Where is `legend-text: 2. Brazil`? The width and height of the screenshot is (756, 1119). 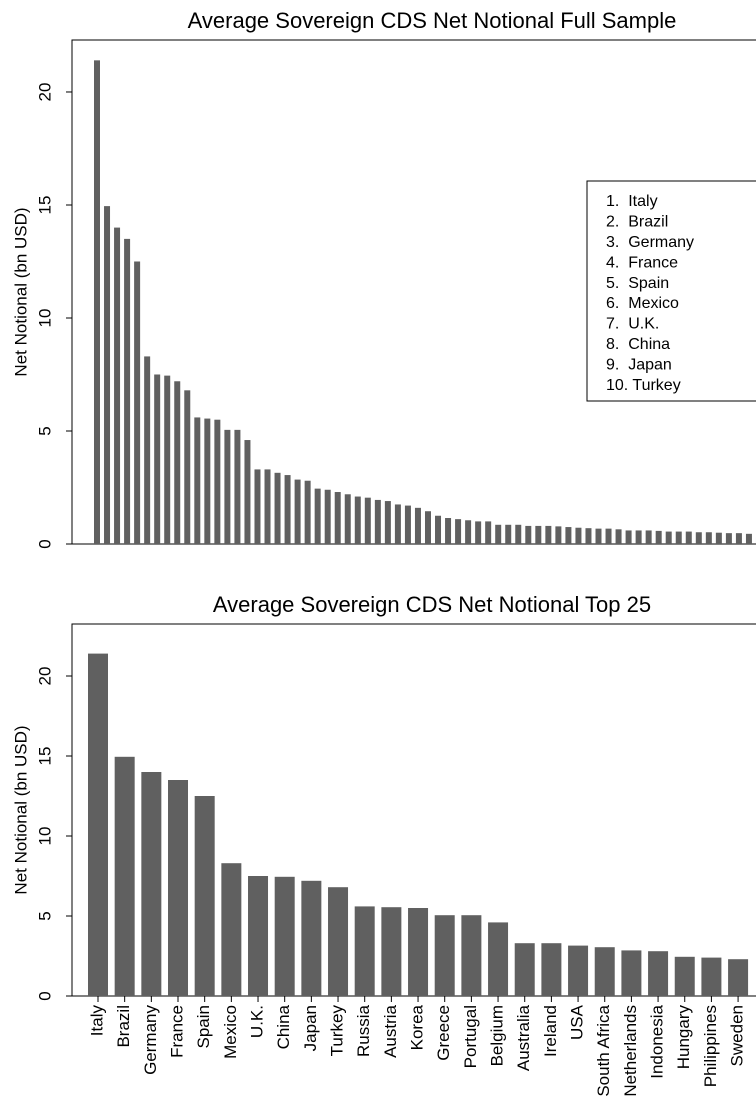
legend-text: 2. Brazil is located at coordinates (637, 222).